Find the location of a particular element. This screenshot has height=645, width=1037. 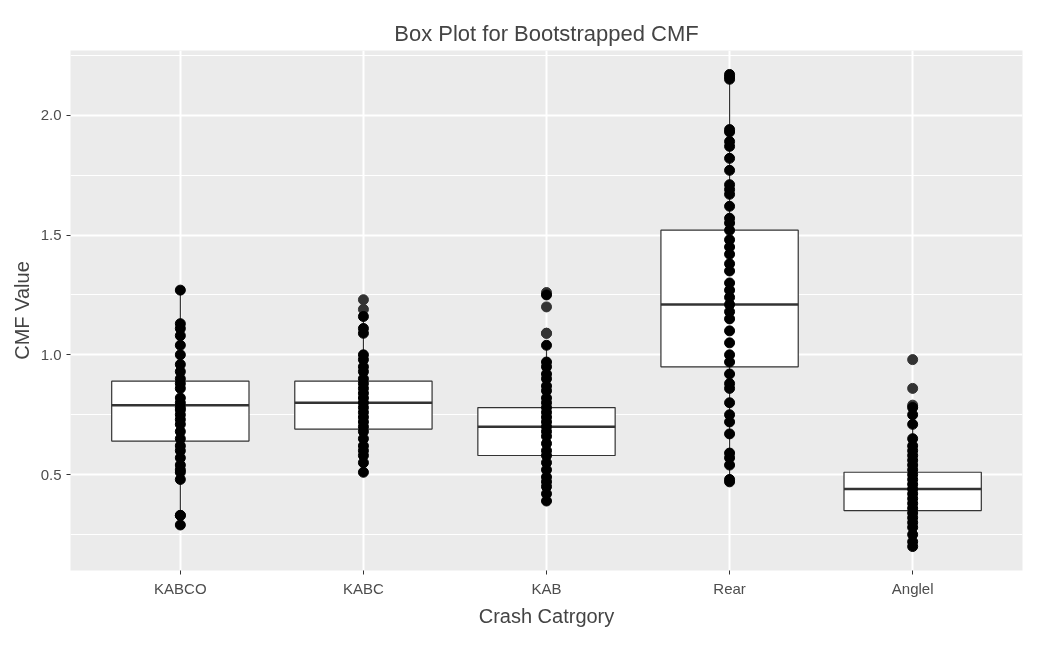

y-tick-label: 2.0 is located at coordinates (51, 115).